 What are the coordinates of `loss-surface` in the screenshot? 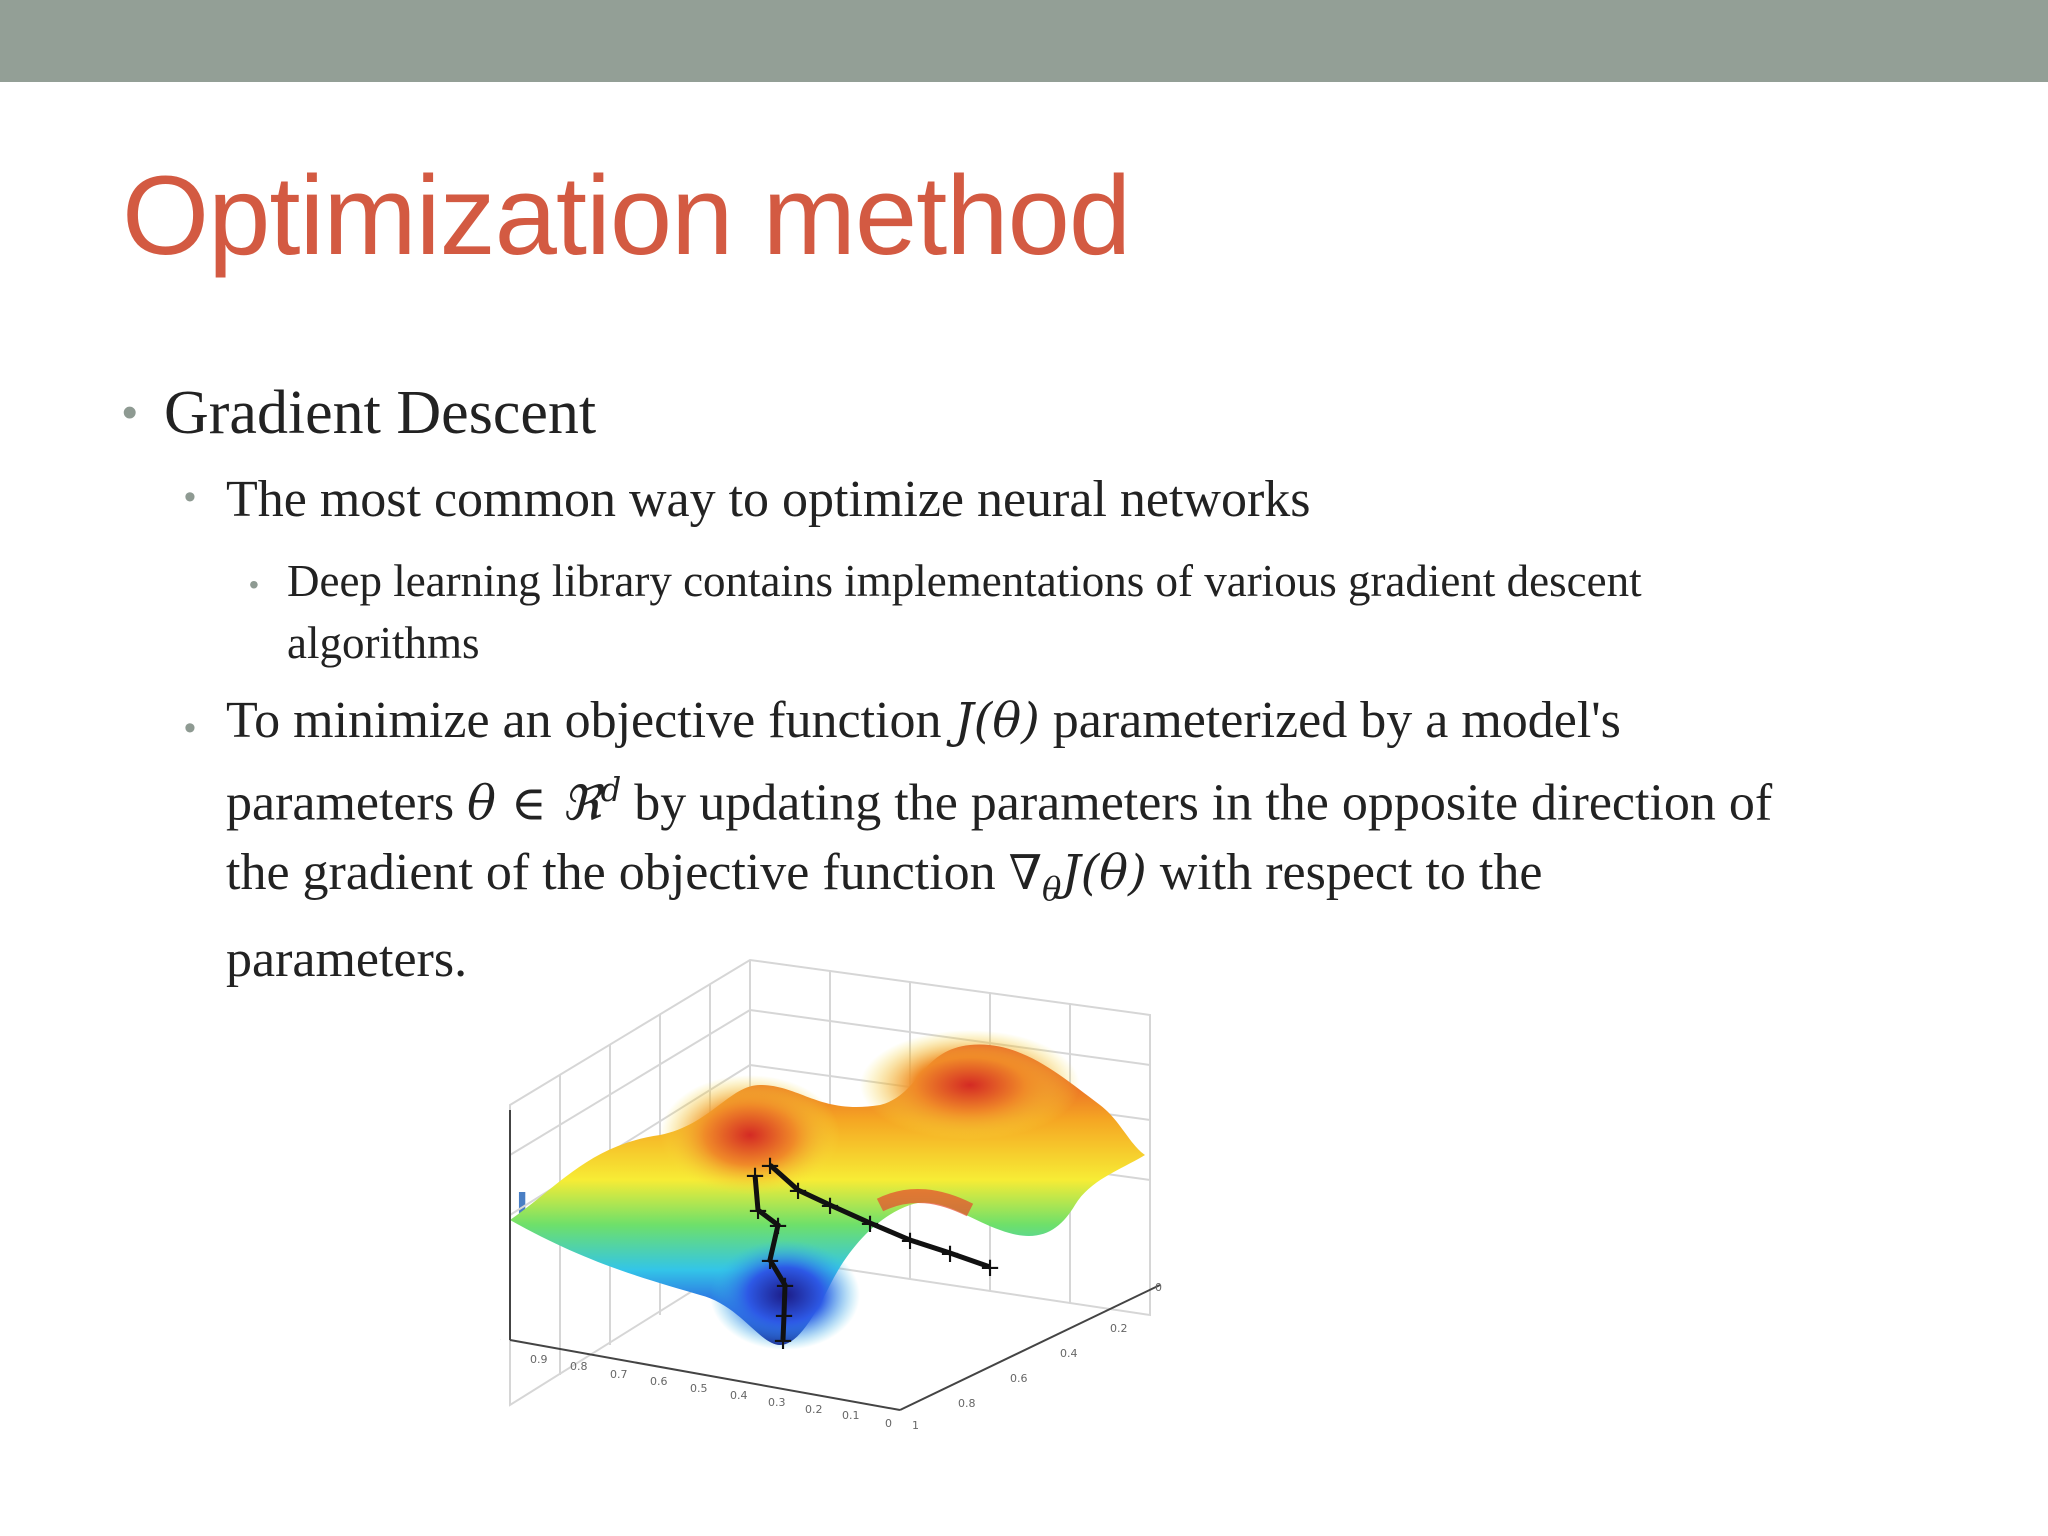 It's located at (827, 1190).